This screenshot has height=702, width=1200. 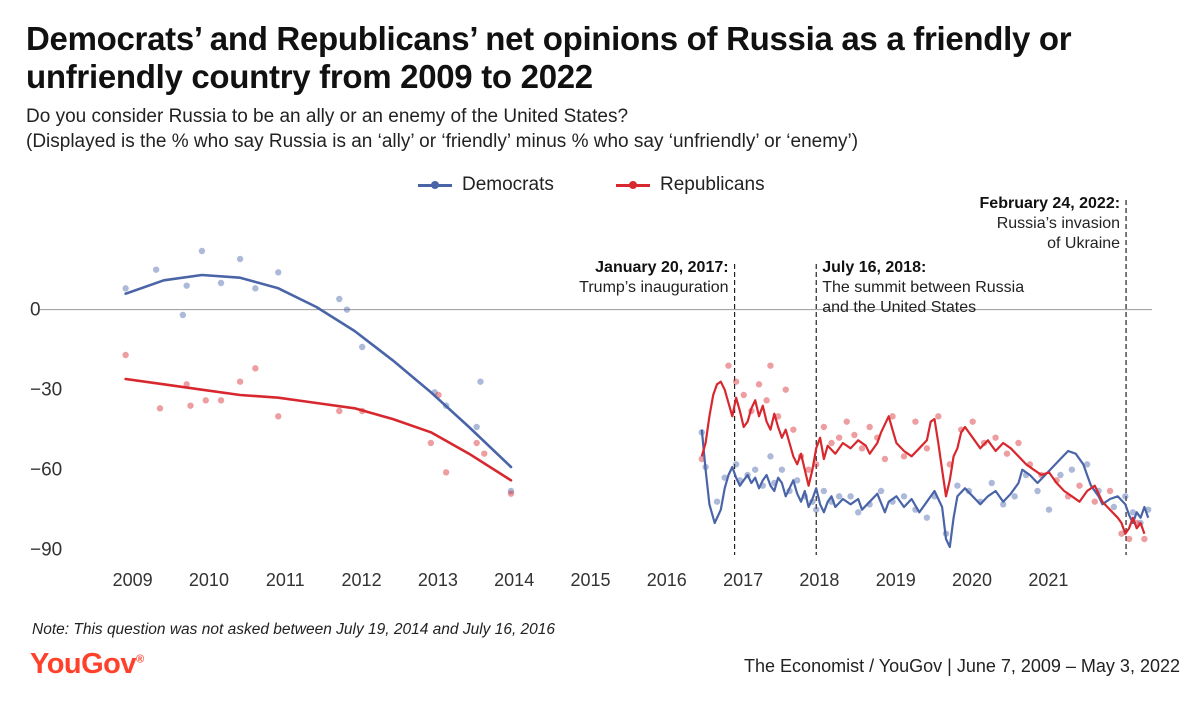 What do you see at coordinates (87, 664) in the screenshot?
I see `yougov-logo: YouGov®` at bounding box center [87, 664].